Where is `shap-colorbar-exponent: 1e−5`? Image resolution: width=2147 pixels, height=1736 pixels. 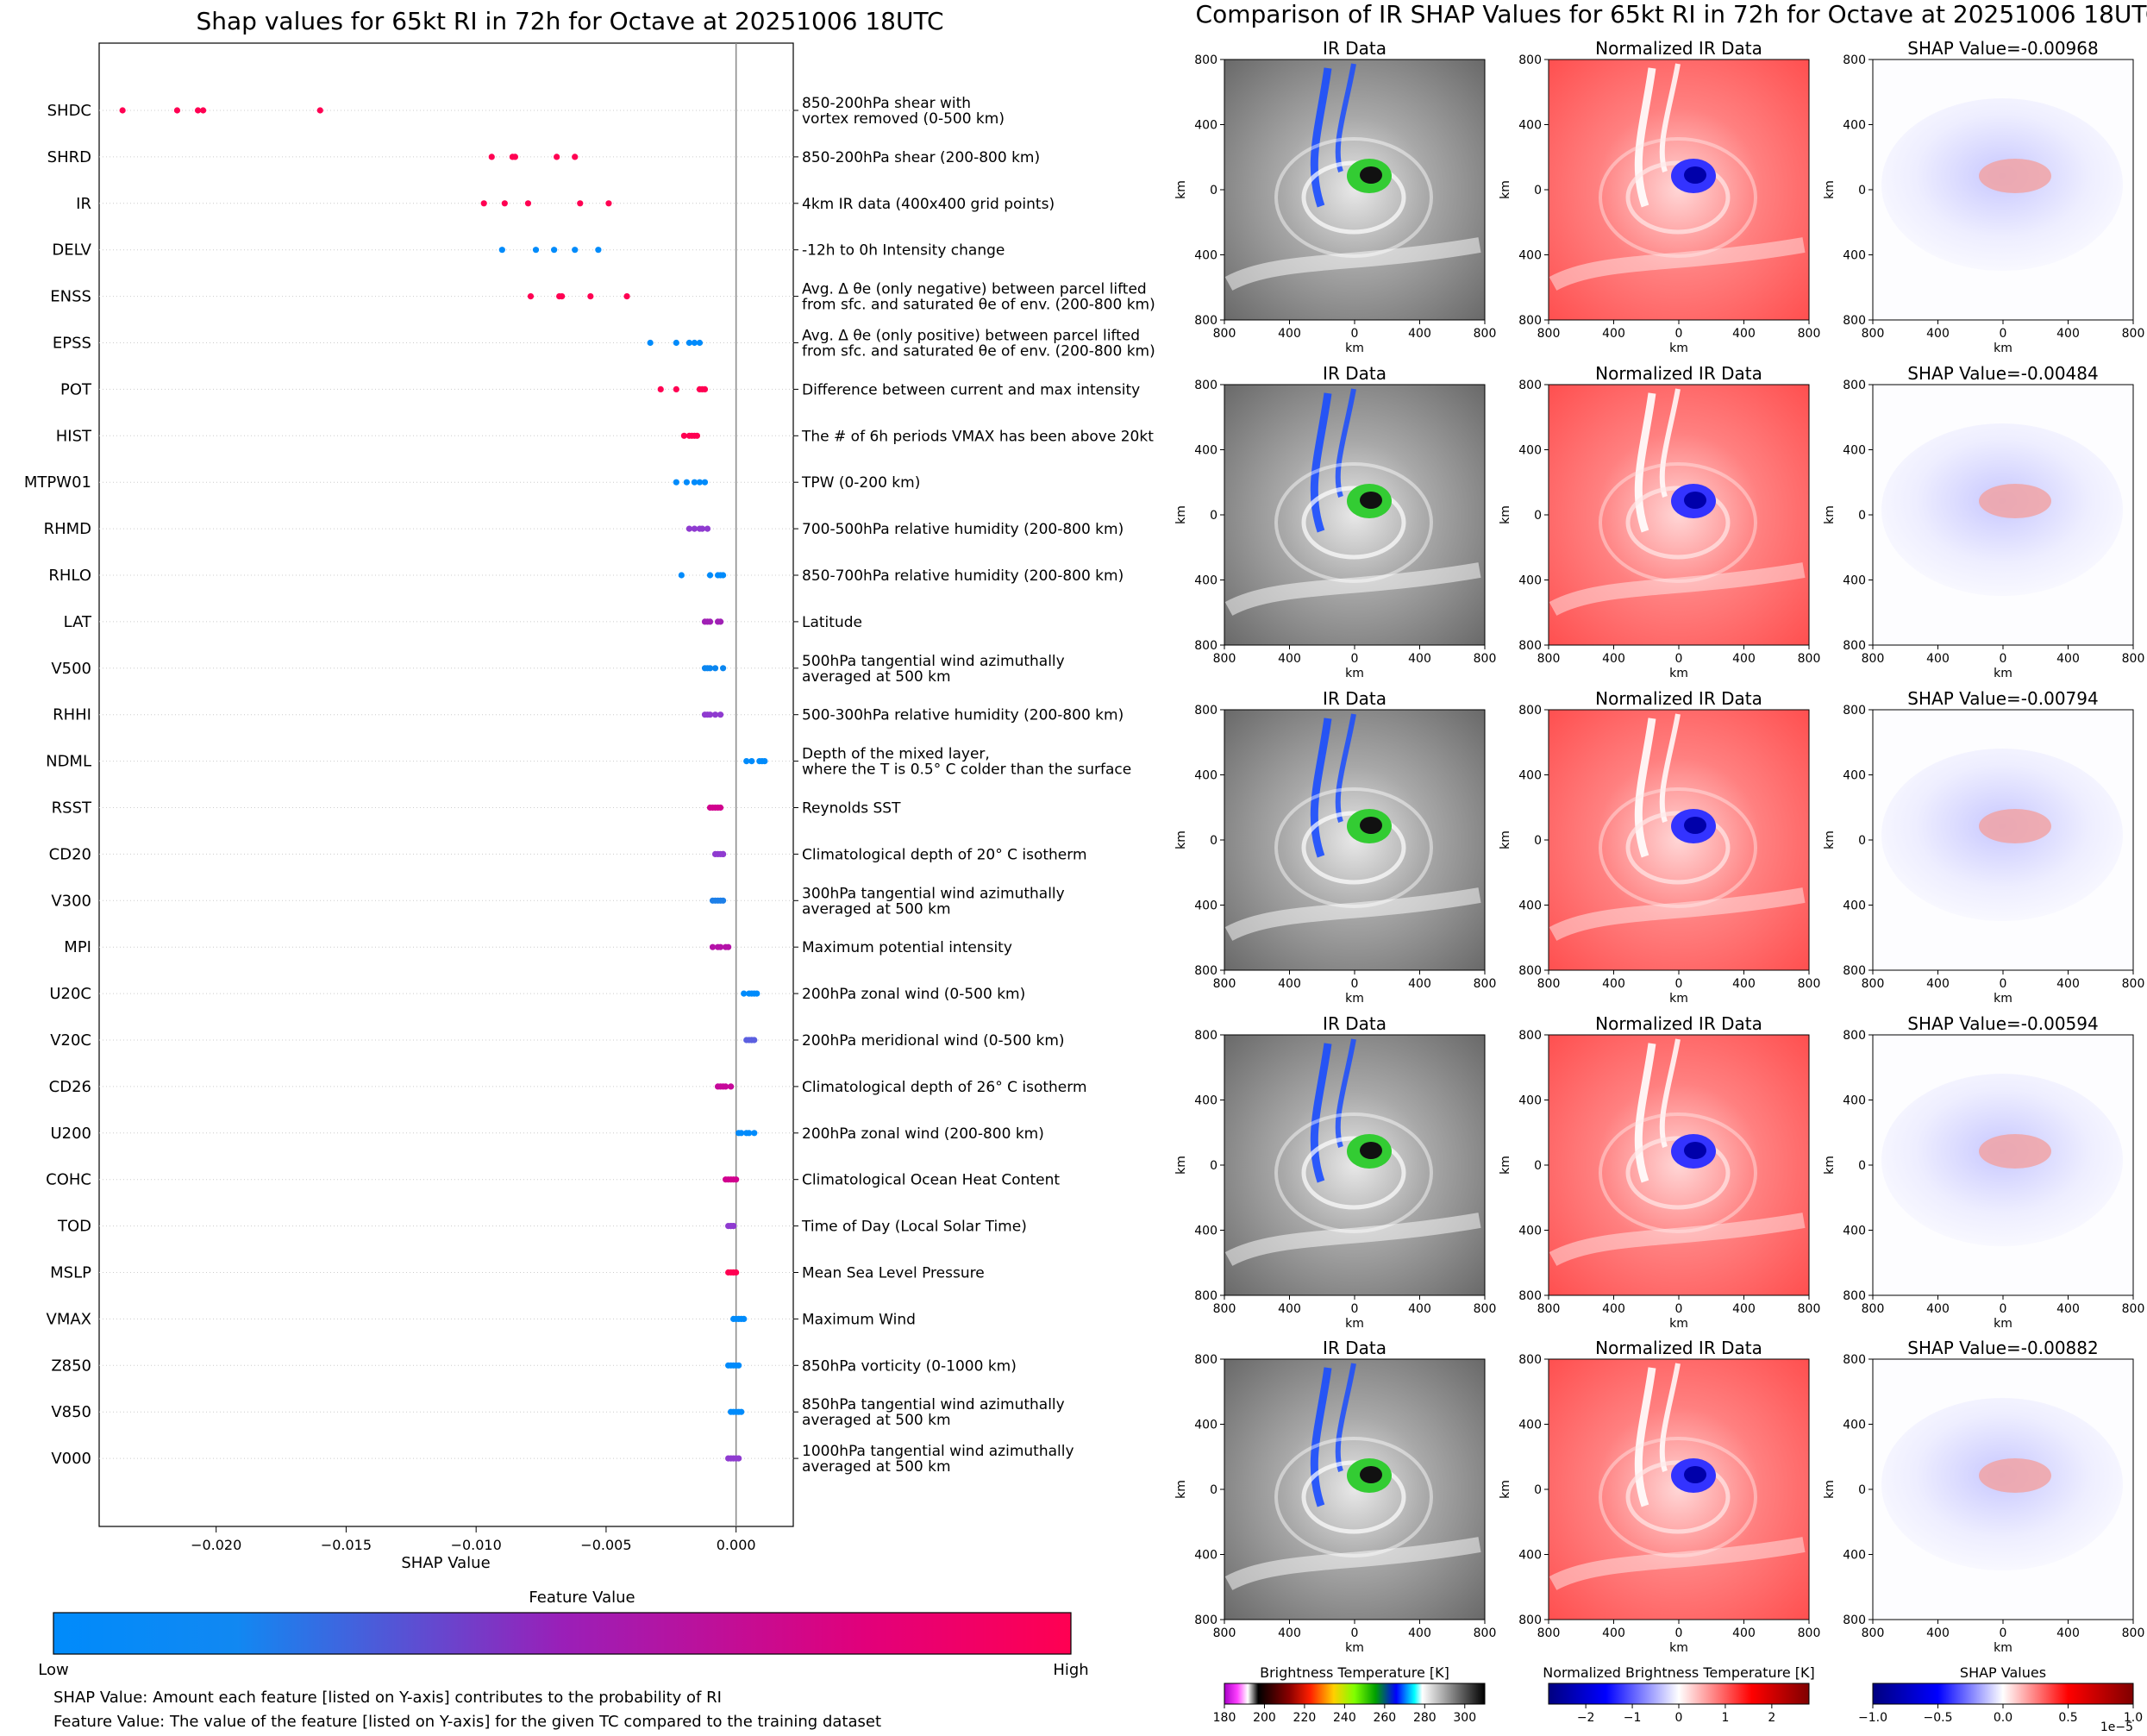
shap-colorbar-exponent: 1e−5 is located at coordinates (2116, 1726).